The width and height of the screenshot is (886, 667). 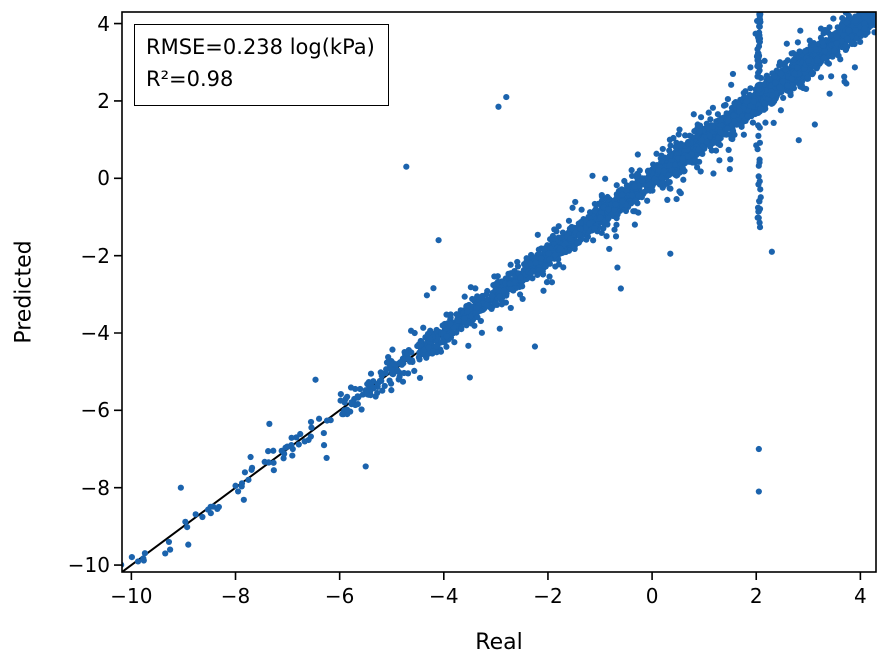 What do you see at coordinates (103, 178) in the screenshot?
I see `y-tick-label: 0` at bounding box center [103, 178].